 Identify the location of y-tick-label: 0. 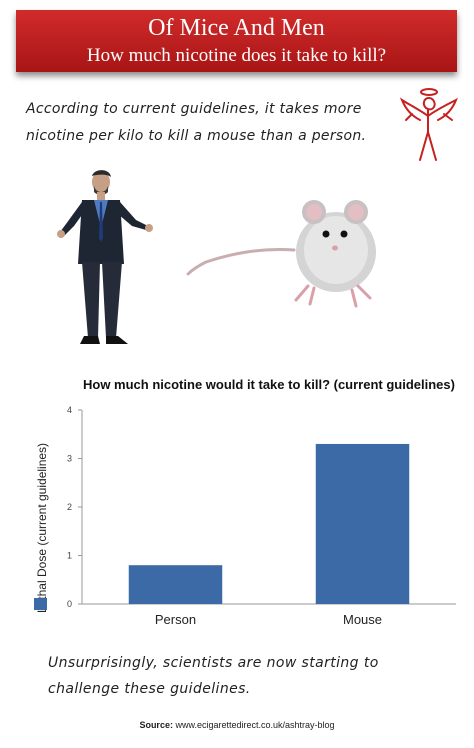
(69, 604).